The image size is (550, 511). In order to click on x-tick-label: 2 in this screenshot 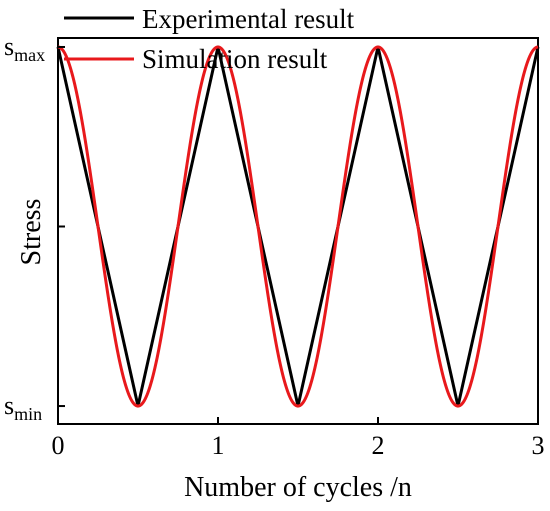, I will do `click(378, 445)`.